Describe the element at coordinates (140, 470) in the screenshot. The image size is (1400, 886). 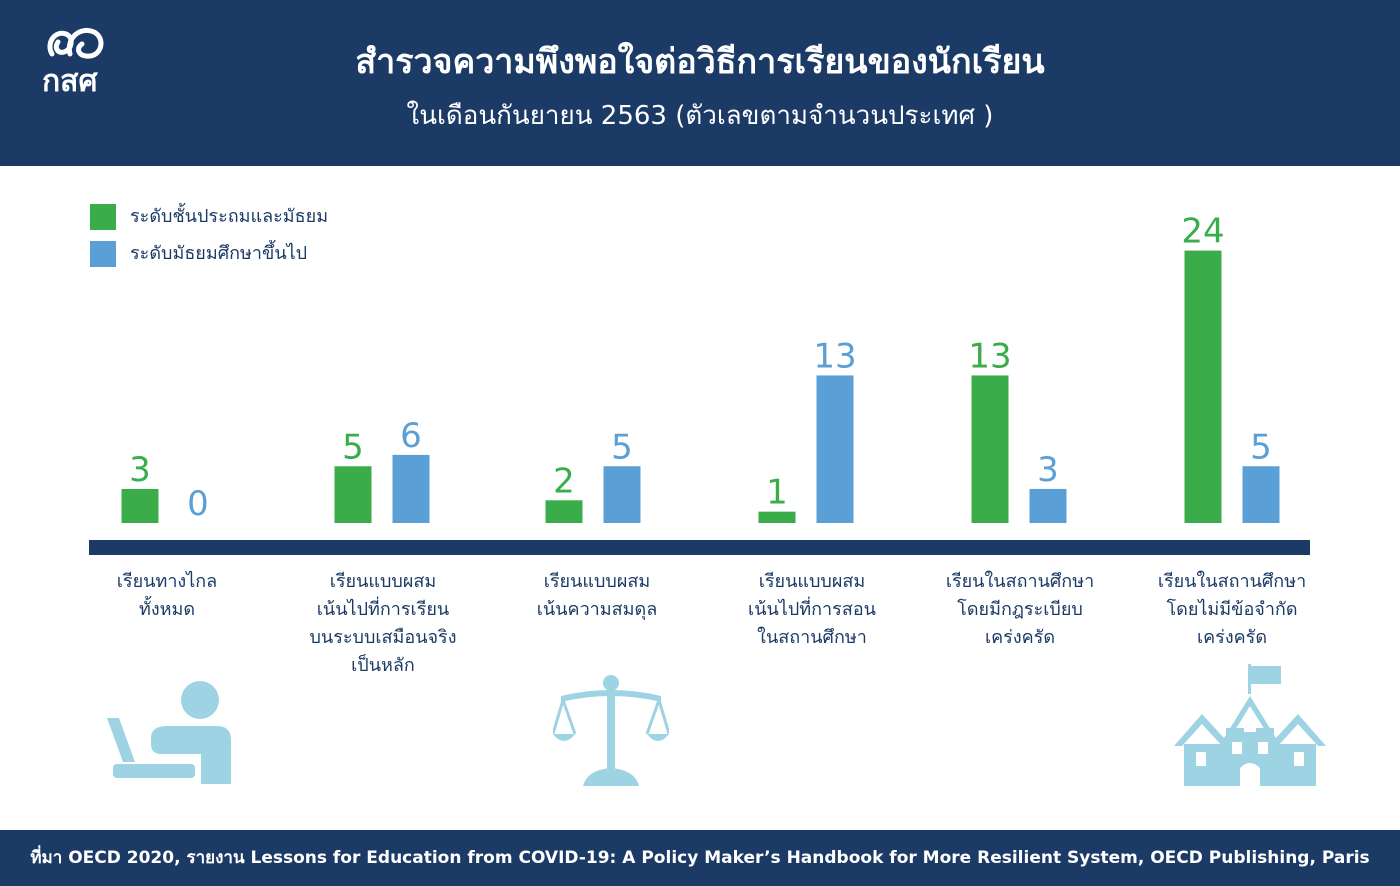
I see `data-label-primary-0: 3` at that location.